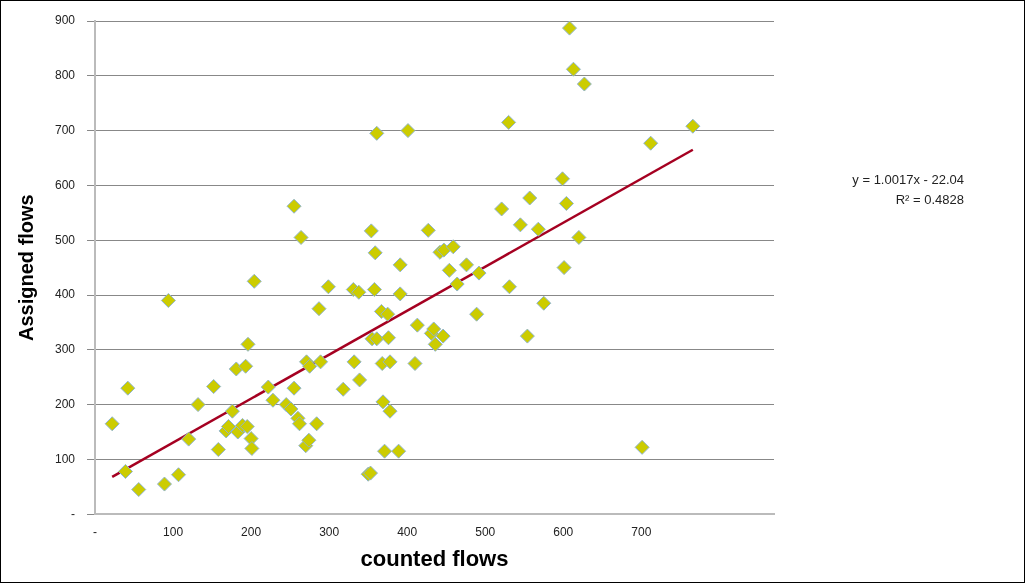 This screenshot has height=583, width=1025. I want to click on y-tick-label: 100, so click(65, 458).